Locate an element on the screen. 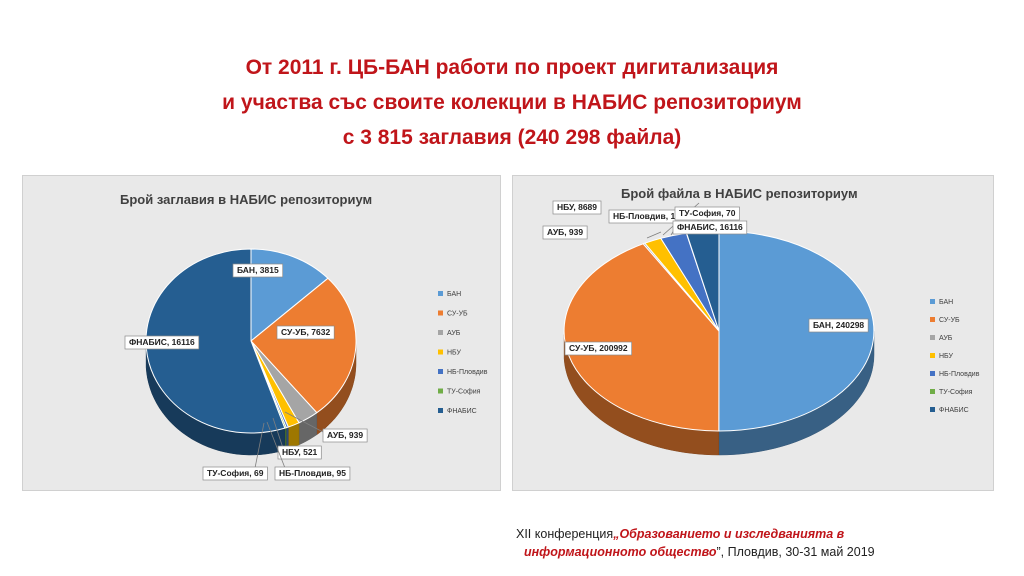 The width and height of the screenshot is (1024, 576). footer-prefix: XII конференция is located at coordinates (565, 534).